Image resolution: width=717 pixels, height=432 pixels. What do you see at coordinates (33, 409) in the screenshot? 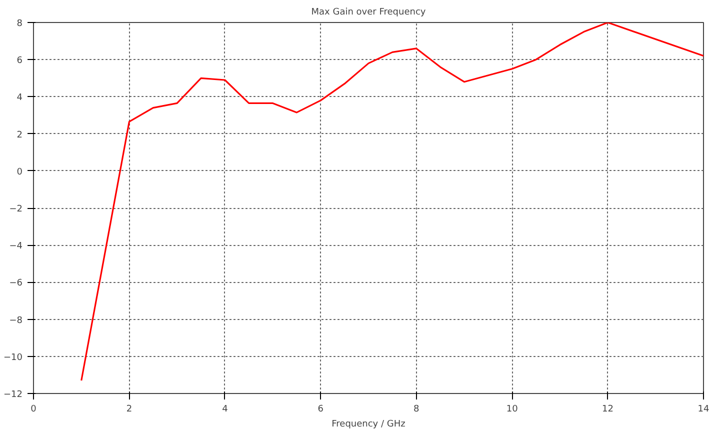
I see `x-tick-label: 0` at bounding box center [33, 409].